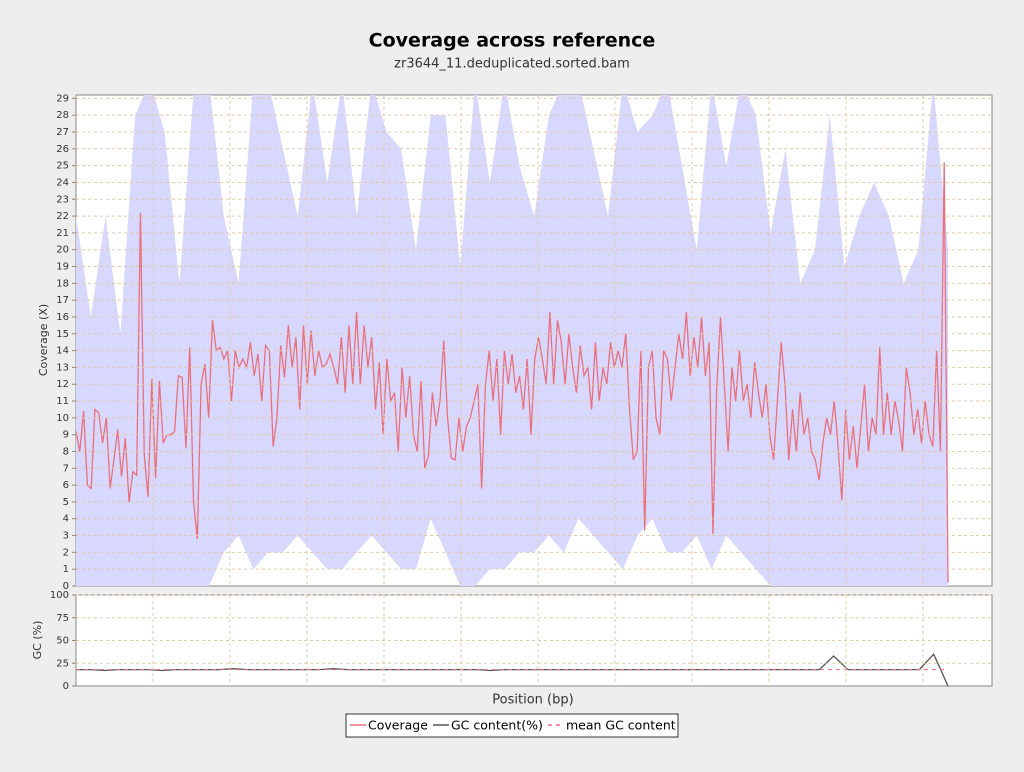  I want to click on y-tick-label: 24, so click(62, 182).